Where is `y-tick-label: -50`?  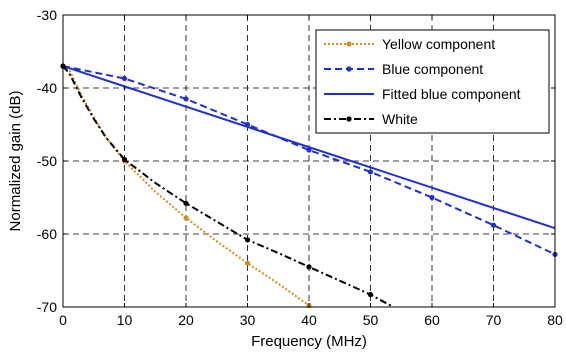
y-tick-label: -50 is located at coordinates (47, 161).